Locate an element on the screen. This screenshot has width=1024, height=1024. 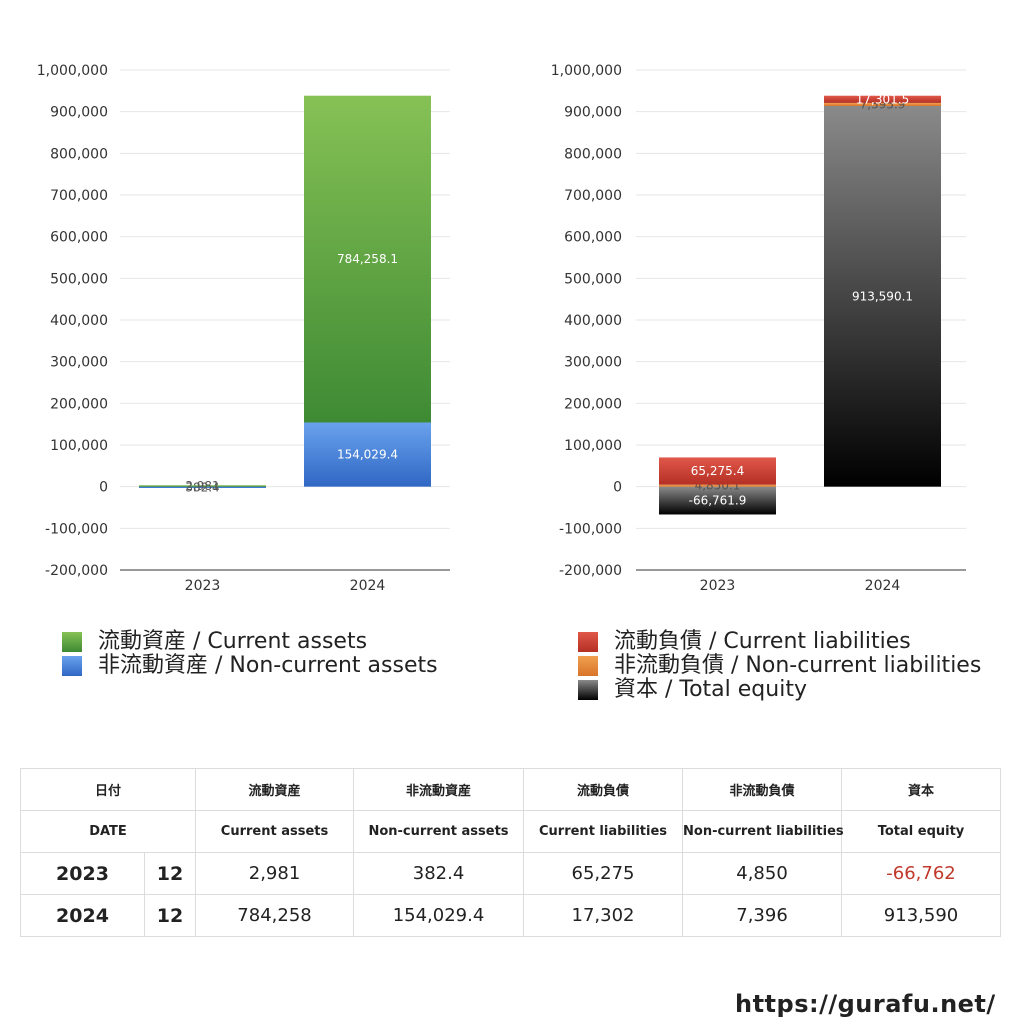
header-non-current-assets-jp: 非流動資産 is located at coordinates (439, 789).